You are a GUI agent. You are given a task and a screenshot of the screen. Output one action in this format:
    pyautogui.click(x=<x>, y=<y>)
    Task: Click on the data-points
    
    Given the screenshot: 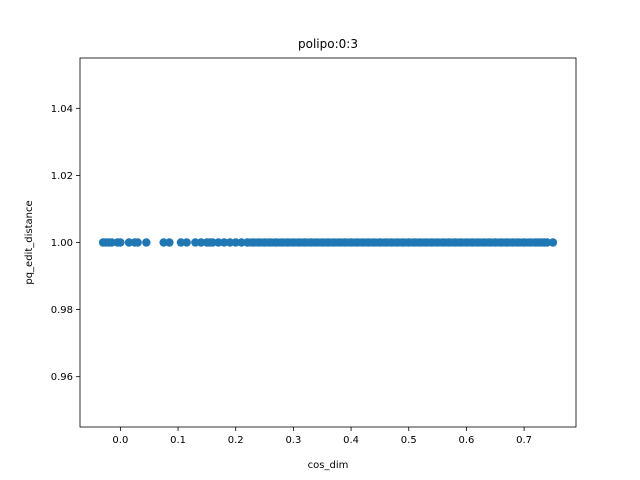 What is the action you would take?
    pyautogui.click(x=328, y=242)
    